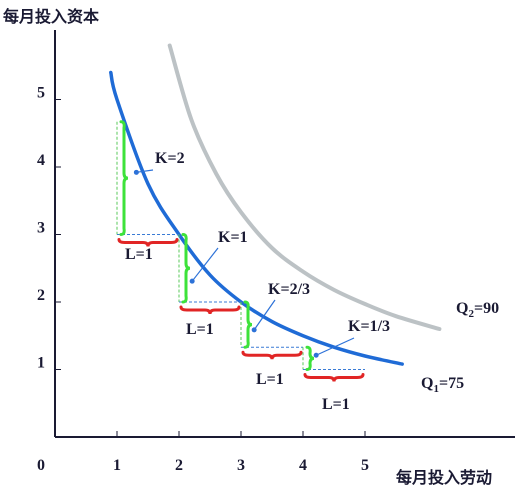 This screenshot has width=521, height=491. What do you see at coordinates (233, 237) in the screenshot?
I see `k-label: K=1` at bounding box center [233, 237].